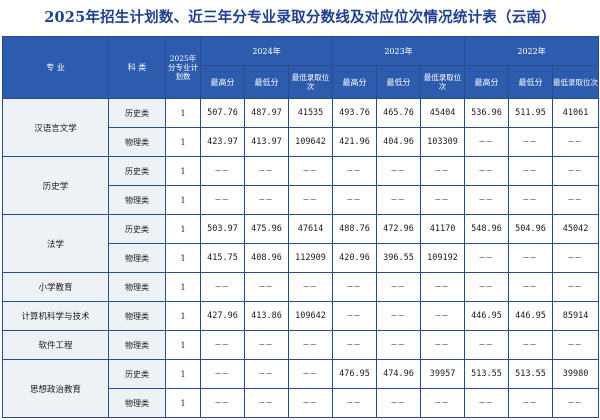 Image resolution: width=600 pixels, height=420 pixels. What do you see at coordinates (531, 229) in the screenshot?
I see `cell-2022-min: 504.96` at bounding box center [531, 229].